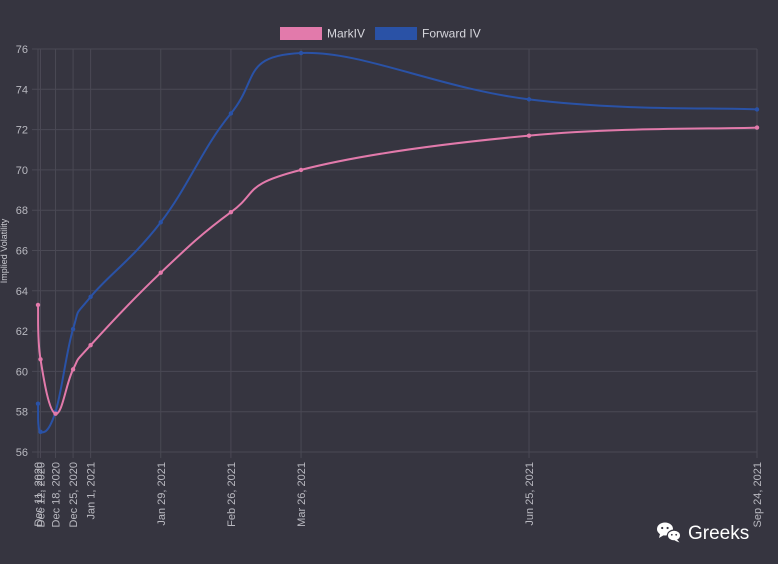 This screenshot has height=564, width=778. Describe the element at coordinates (22, 453) in the screenshot. I see `y-tick-label: 56` at that location.